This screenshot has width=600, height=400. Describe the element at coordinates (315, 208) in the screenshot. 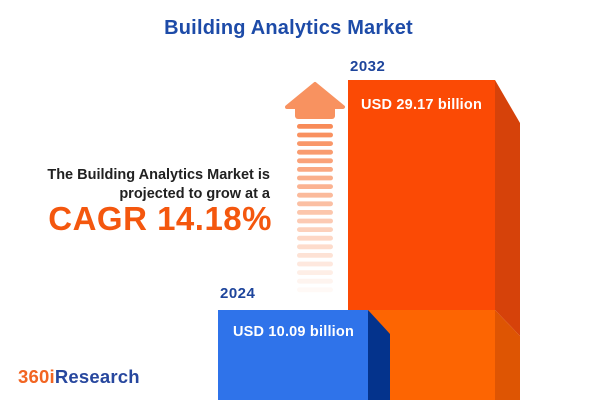

I see `arrow-stripes` at that location.